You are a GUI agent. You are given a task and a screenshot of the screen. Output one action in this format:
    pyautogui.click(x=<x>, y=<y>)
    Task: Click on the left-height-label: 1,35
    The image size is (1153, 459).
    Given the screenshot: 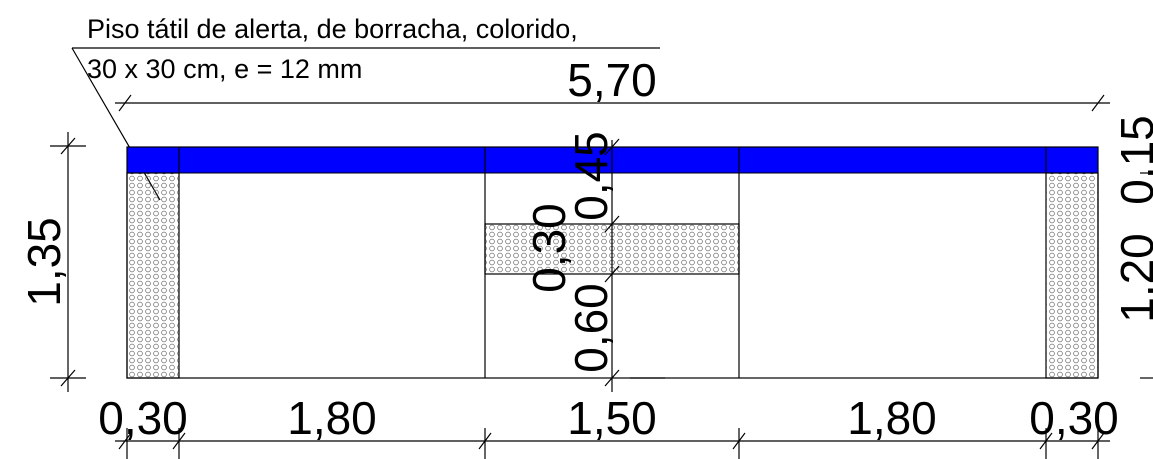 What is the action you would take?
    pyautogui.click(x=44, y=262)
    